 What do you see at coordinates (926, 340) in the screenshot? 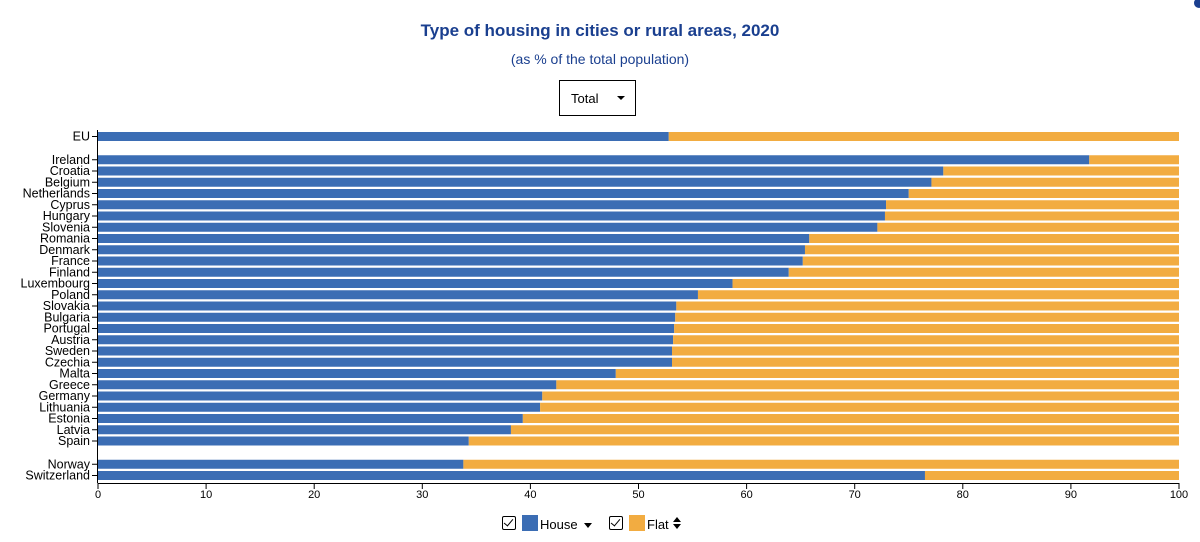
I see `bar-flat-austria` at bounding box center [926, 340].